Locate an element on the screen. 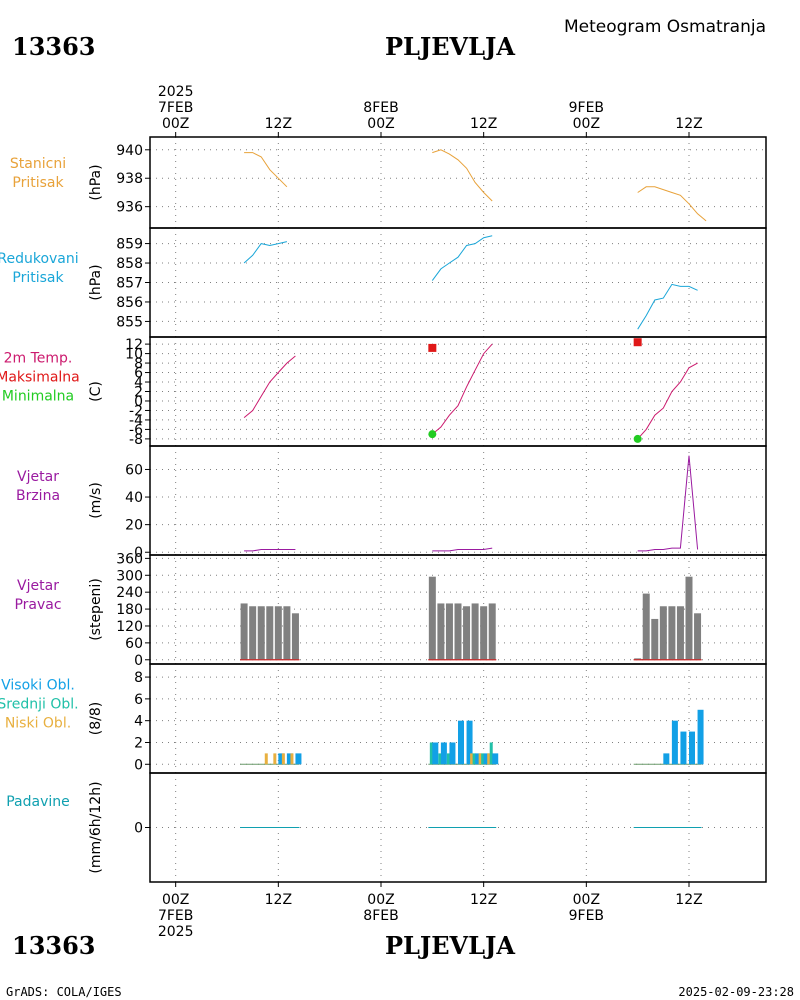 Image resolution: width=800 pixels, height=1000 pixels. parameter-label: Stanicni is located at coordinates (38, 164).